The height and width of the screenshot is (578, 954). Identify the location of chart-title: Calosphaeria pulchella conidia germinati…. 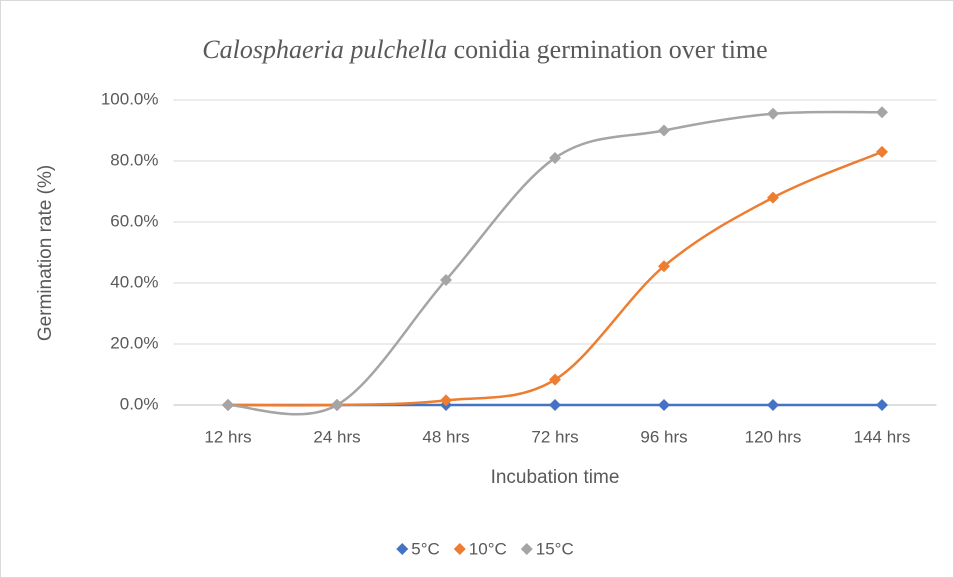
(484, 49).